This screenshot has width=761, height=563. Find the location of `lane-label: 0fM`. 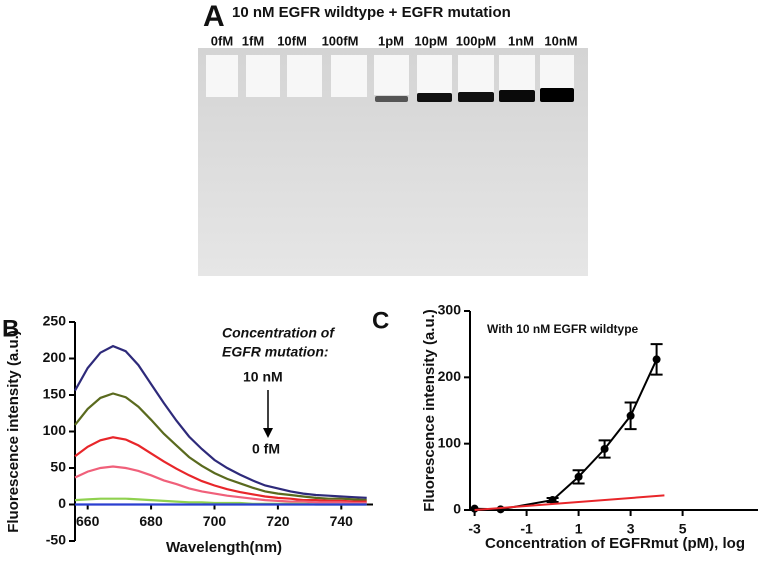

lane-label: 0fM is located at coordinates (222, 40).